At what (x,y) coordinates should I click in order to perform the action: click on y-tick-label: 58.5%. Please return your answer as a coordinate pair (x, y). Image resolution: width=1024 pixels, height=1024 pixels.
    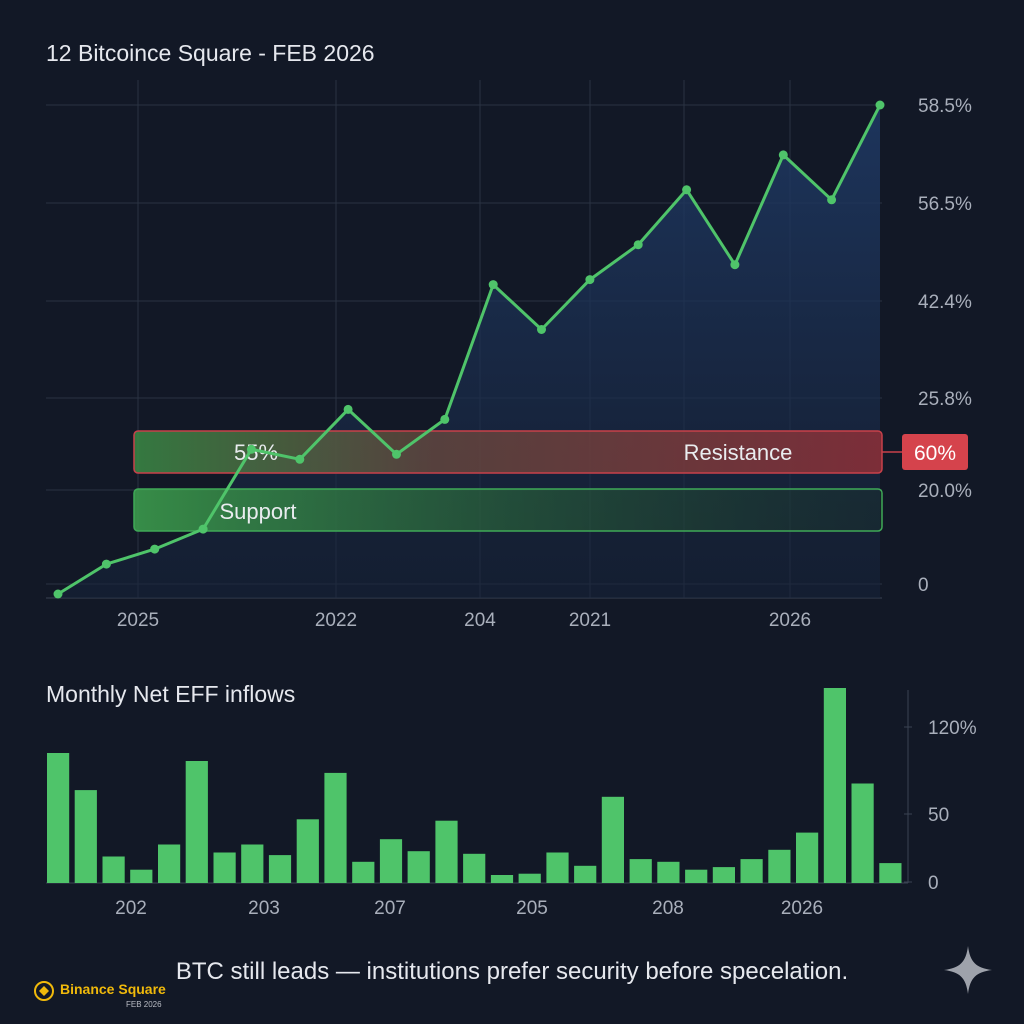
    Looking at the image, I should click on (945, 106).